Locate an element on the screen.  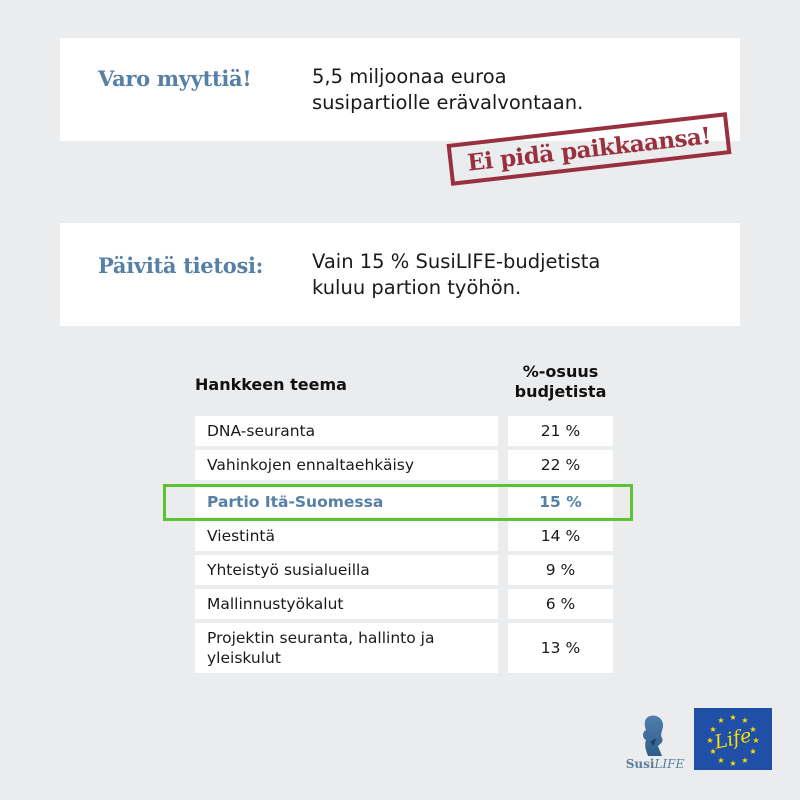
header-share: %-osuus budjetista is located at coordinates (560, 382).